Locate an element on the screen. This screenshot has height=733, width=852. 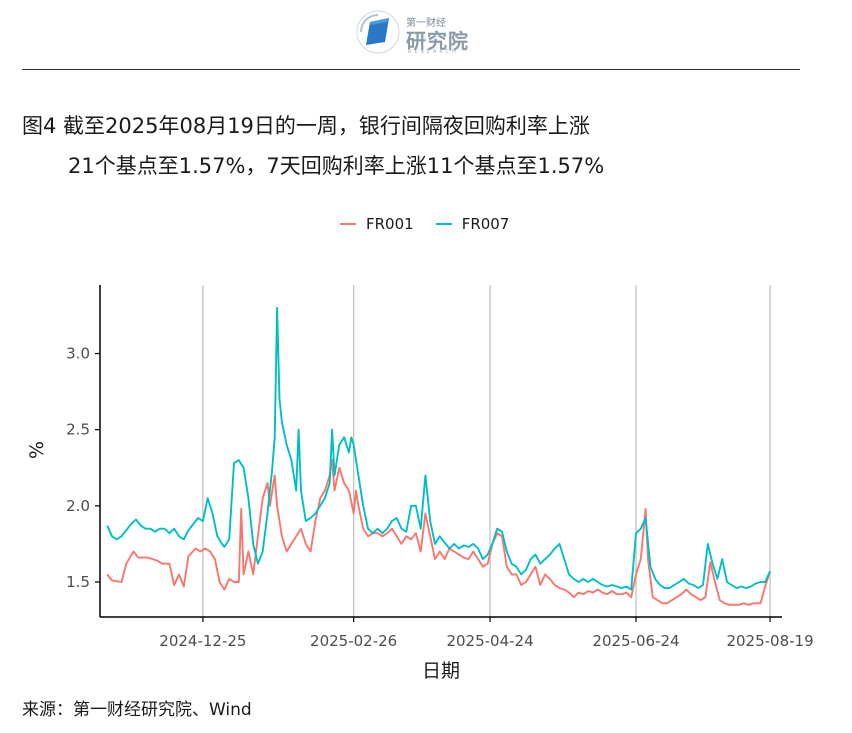
source-note: 来源：第一财经研究院、Wind is located at coordinates (137, 710).